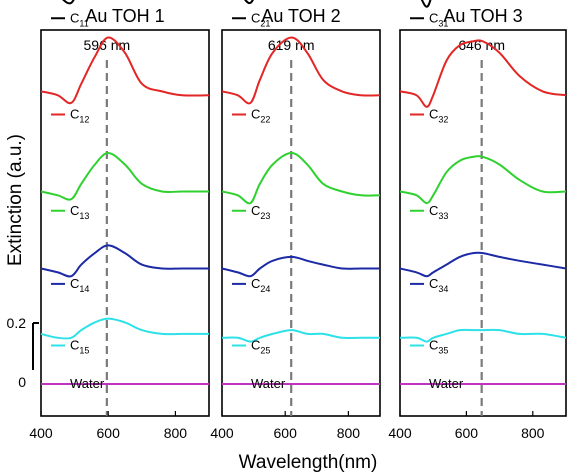 The height and width of the screenshot is (476, 569). Describe the element at coordinates (17, 323) in the screenshot. I see `scale-bar-top-label: 0.2` at that location.